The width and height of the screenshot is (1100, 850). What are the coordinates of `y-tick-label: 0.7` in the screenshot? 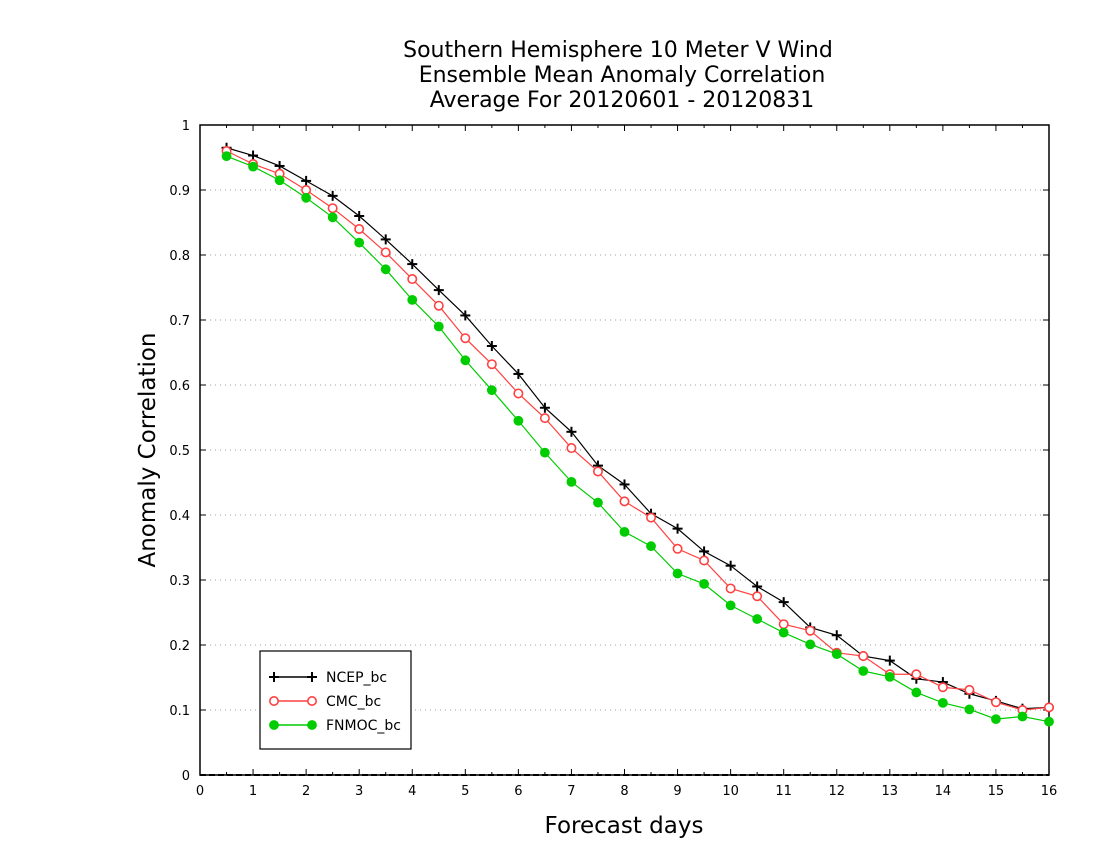 It's located at (179, 321).